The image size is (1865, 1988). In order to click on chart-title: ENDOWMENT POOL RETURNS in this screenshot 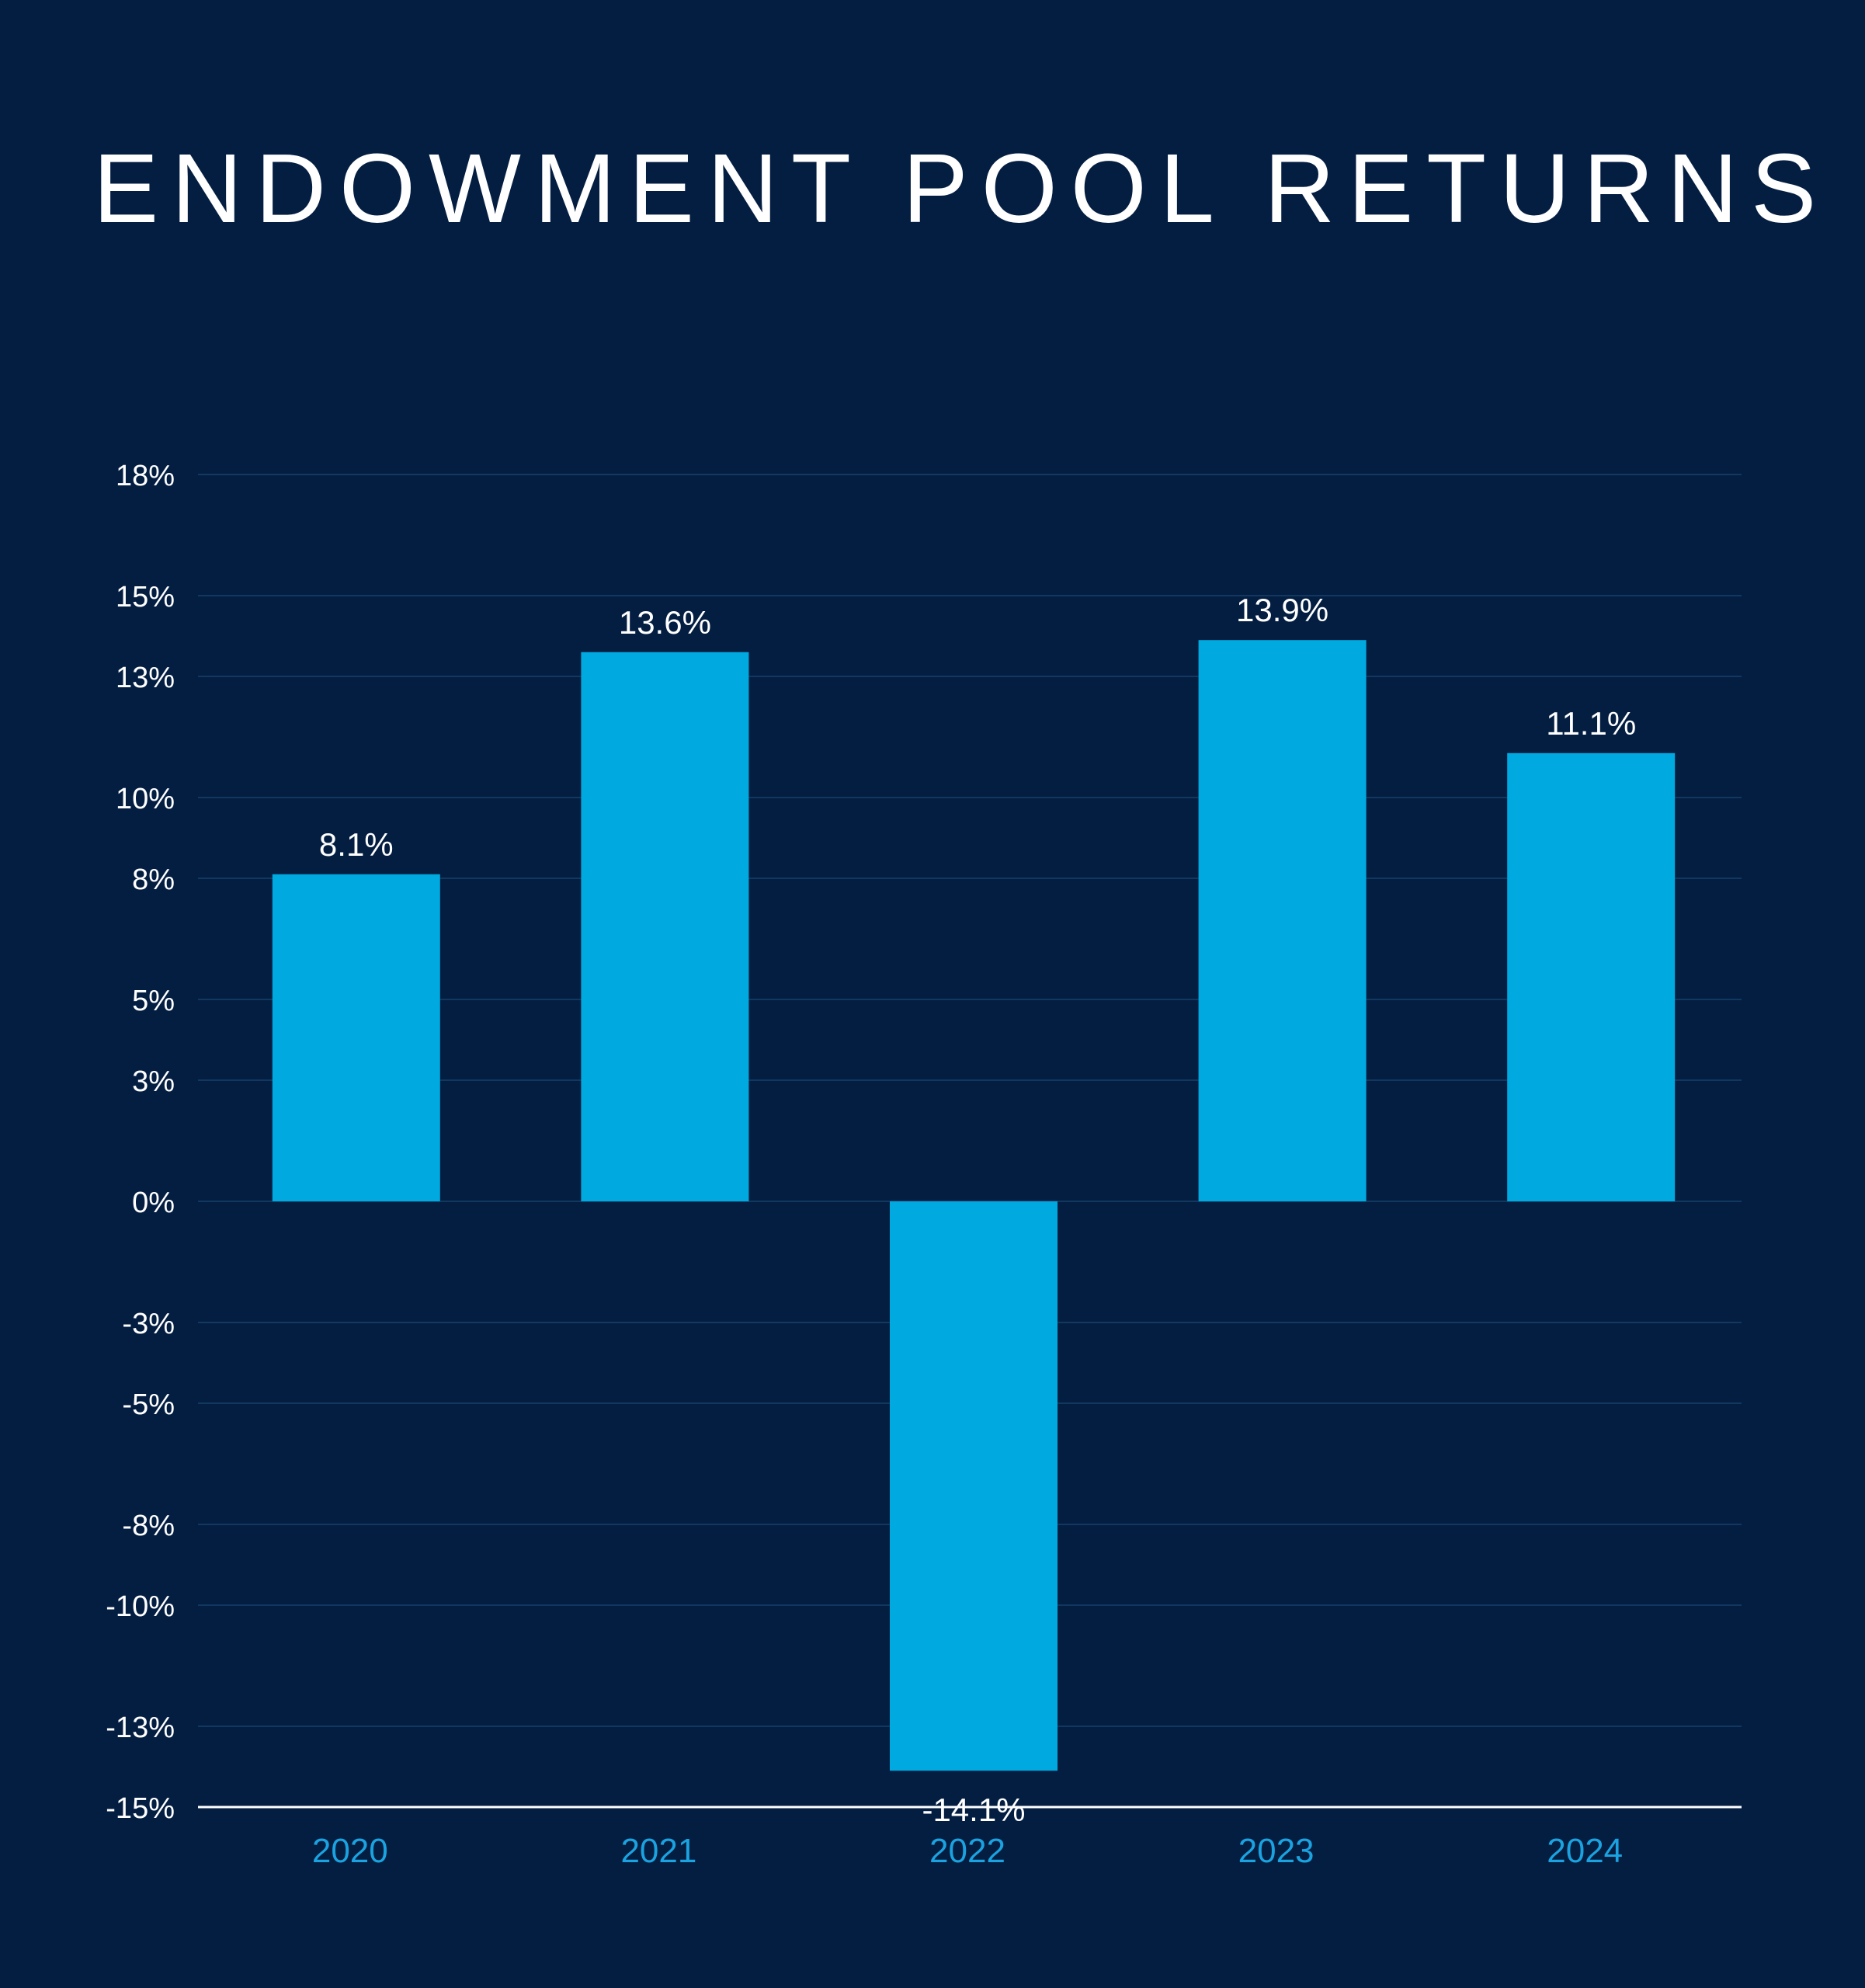, I will do `click(961, 189)`.